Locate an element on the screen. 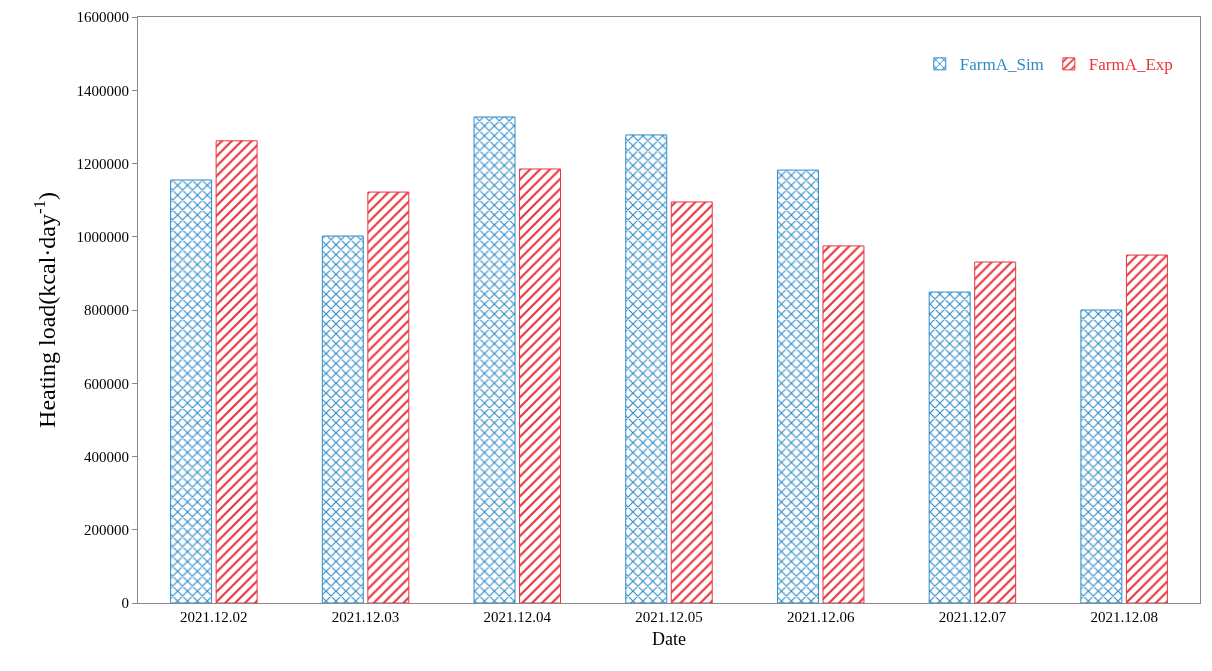 This screenshot has width=1212, height=671. y-tick-label: 0 is located at coordinates (125, 603).